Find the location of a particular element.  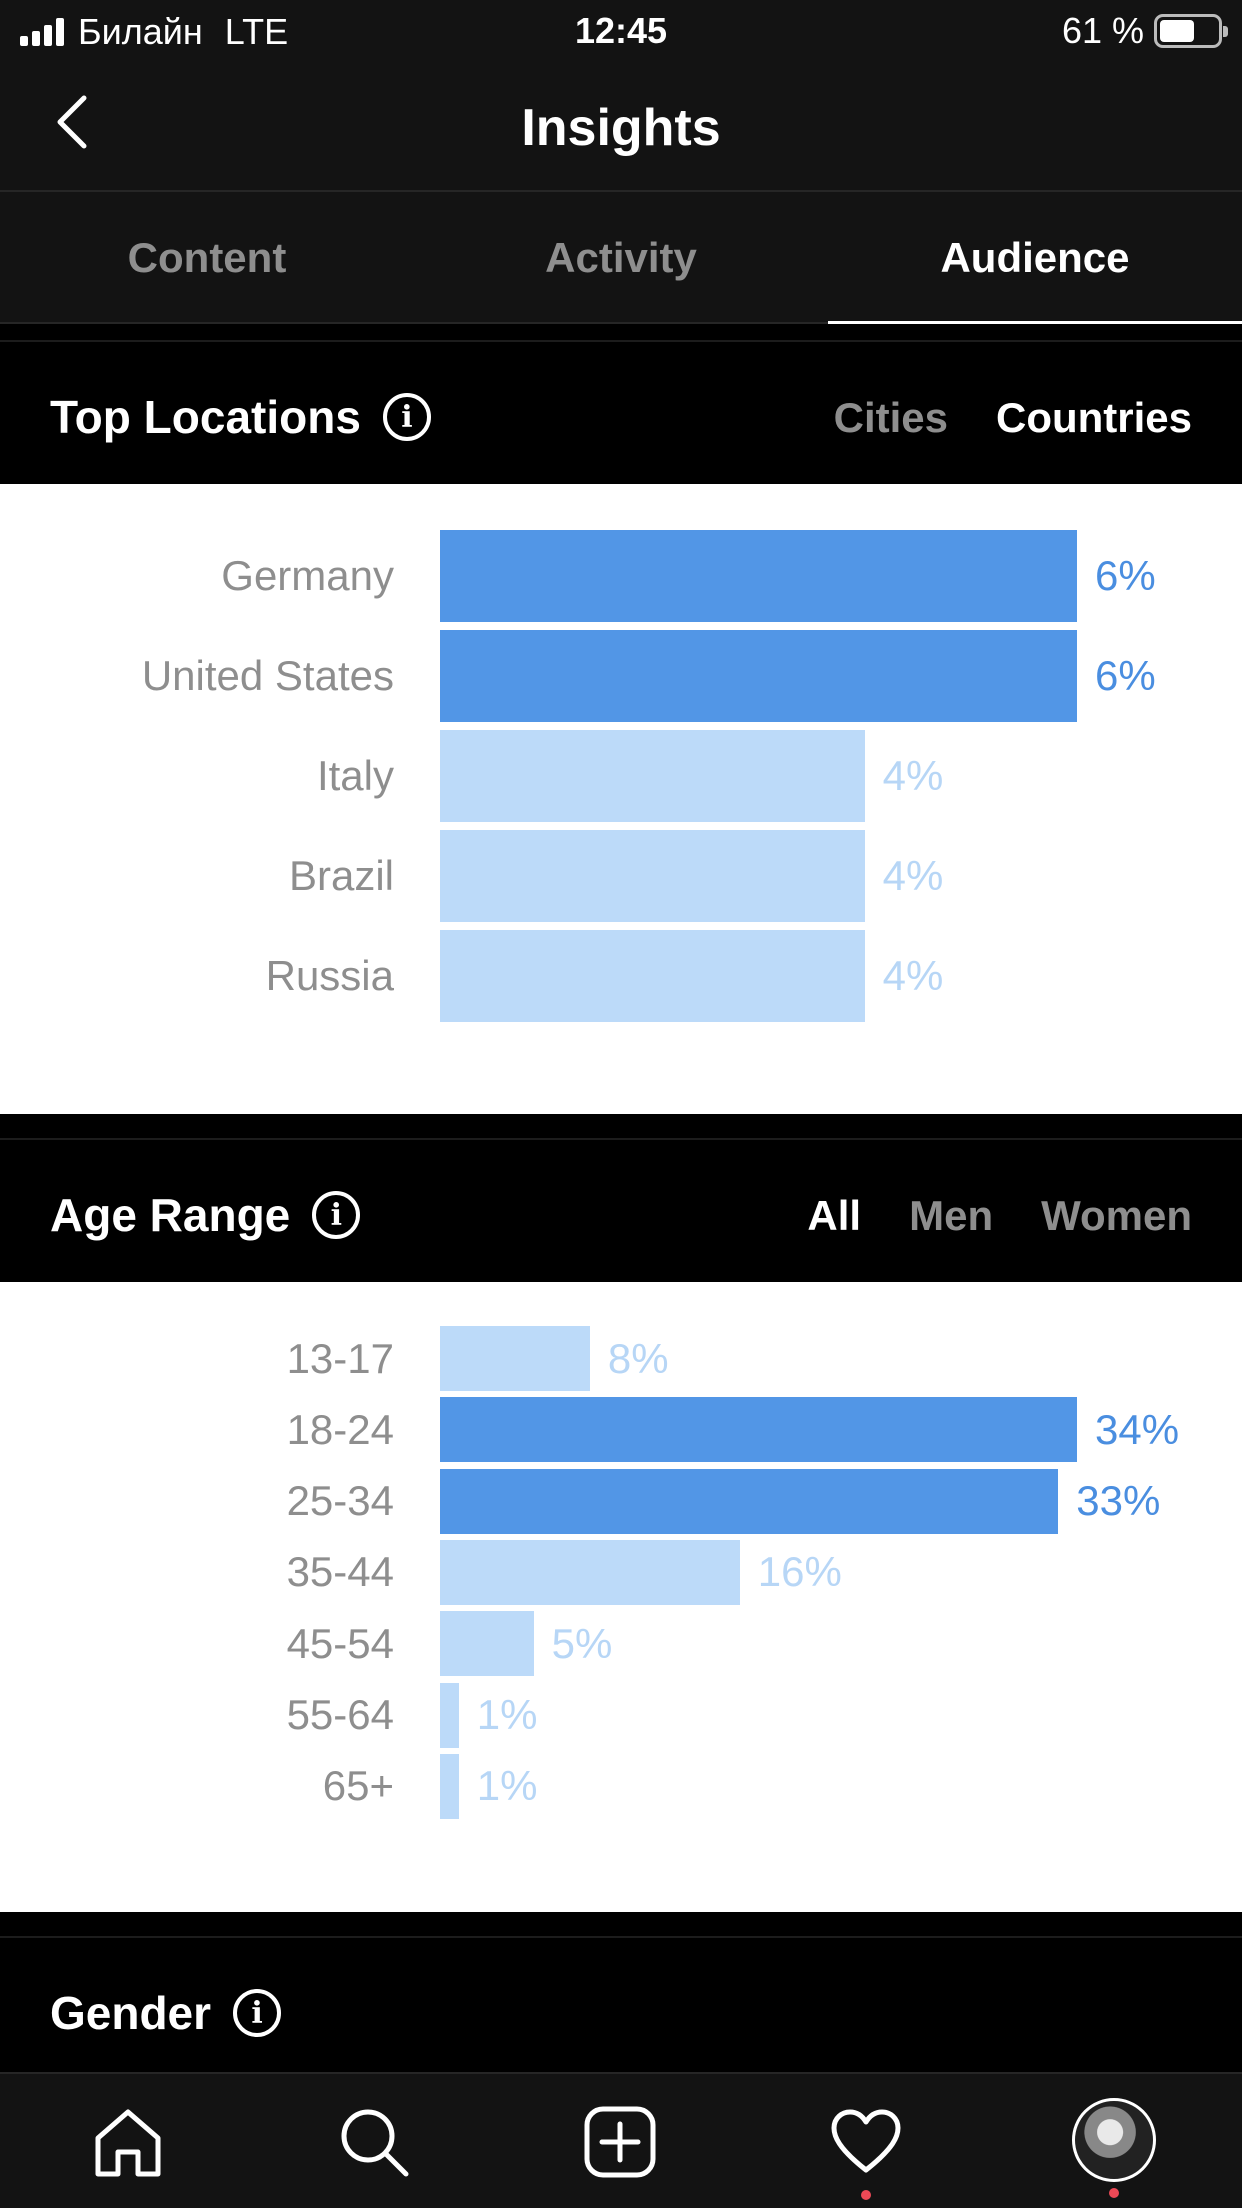

chart-row: United States 6% is located at coordinates (621, 676).